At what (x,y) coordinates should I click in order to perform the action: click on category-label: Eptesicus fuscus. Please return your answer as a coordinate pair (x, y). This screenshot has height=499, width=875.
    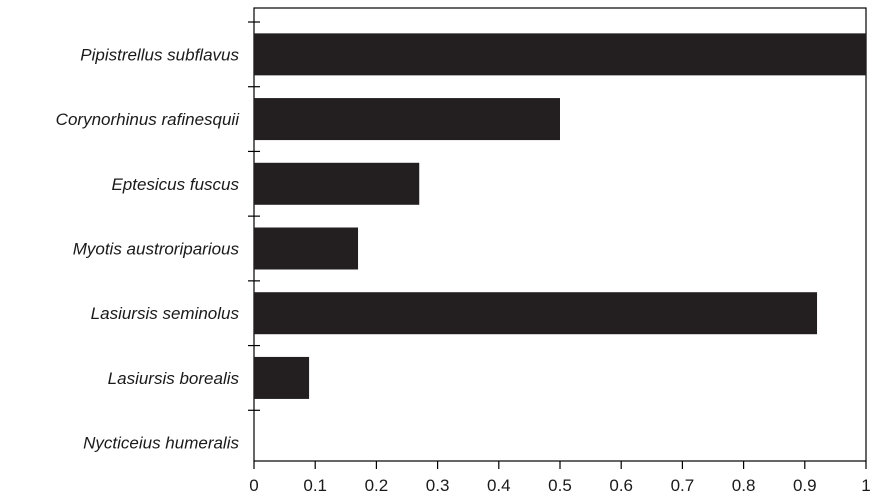
    Looking at the image, I should click on (175, 184).